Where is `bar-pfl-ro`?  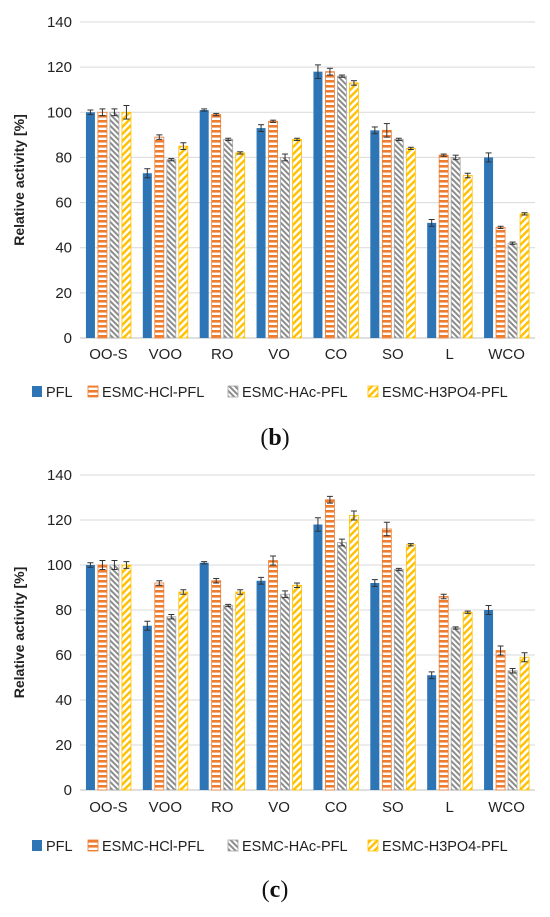
bar-pfl-ro is located at coordinates (204, 676).